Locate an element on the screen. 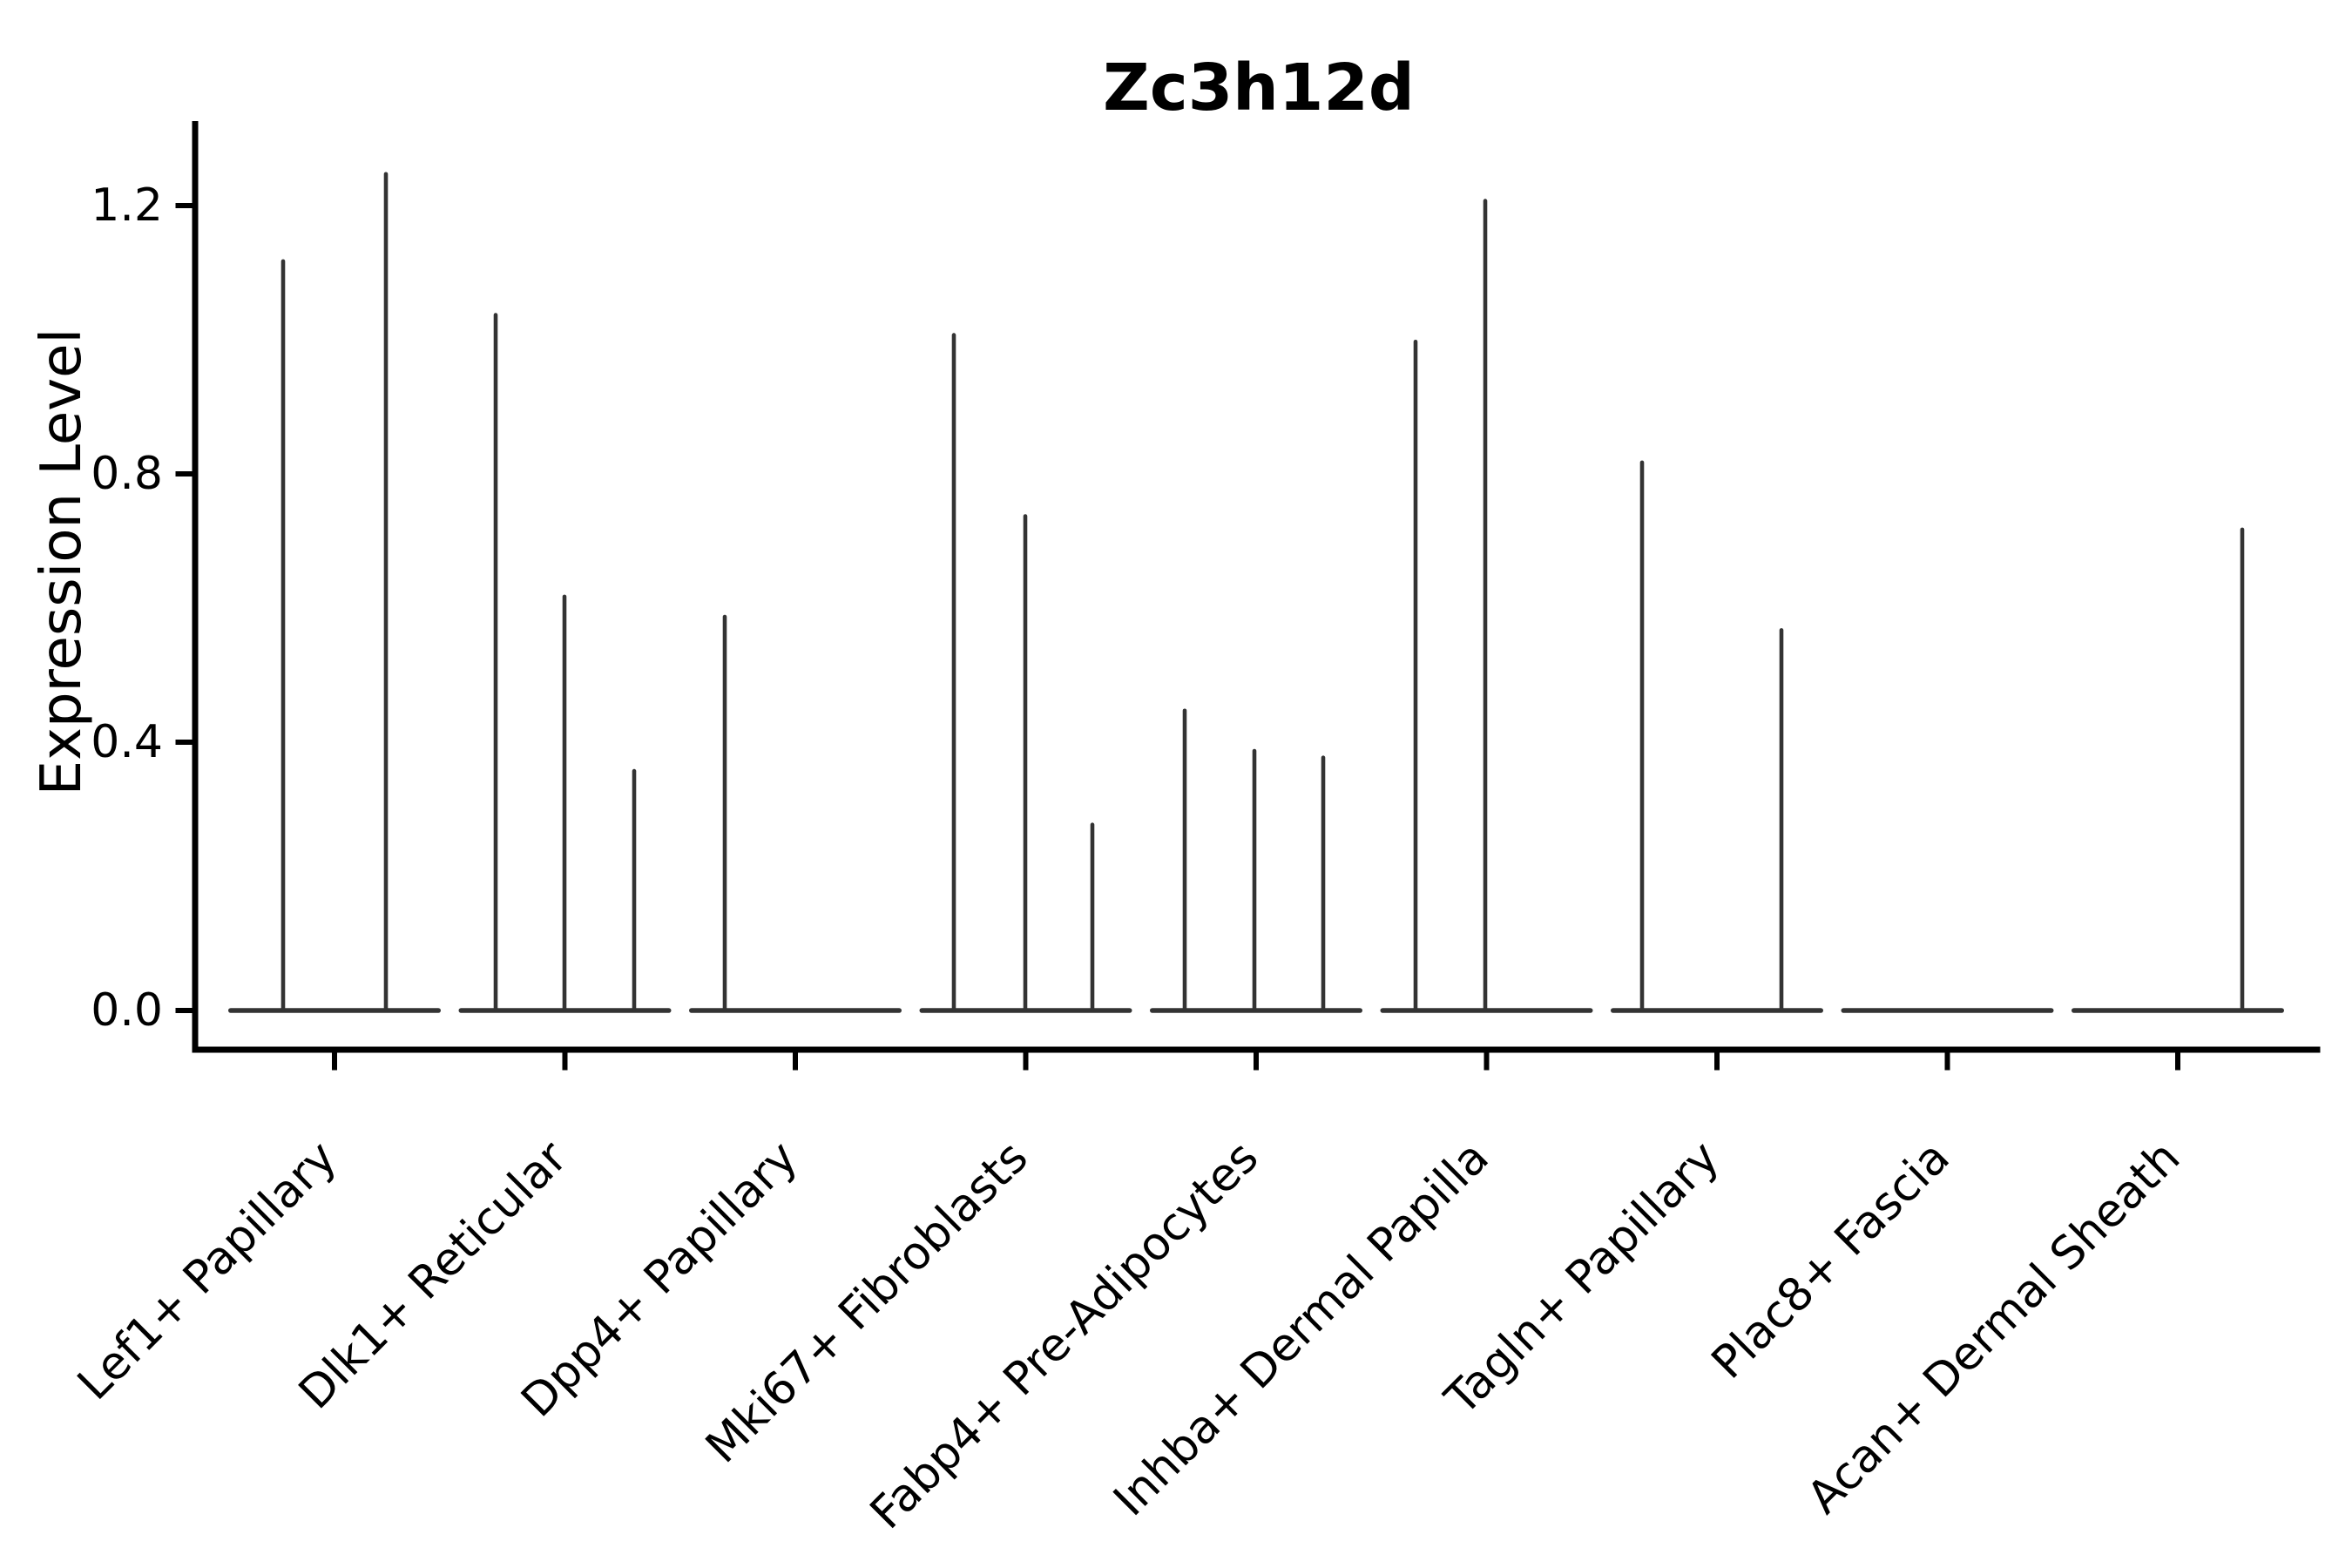 The height and width of the screenshot is (1568, 2352). y-tick-label: 0.8 is located at coordinates (127, 474).